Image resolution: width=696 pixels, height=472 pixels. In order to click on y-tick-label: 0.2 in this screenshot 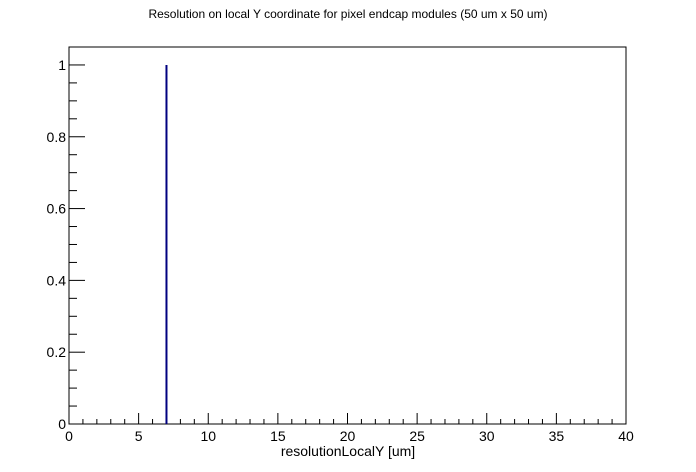, I will do `click(57, 352)`.